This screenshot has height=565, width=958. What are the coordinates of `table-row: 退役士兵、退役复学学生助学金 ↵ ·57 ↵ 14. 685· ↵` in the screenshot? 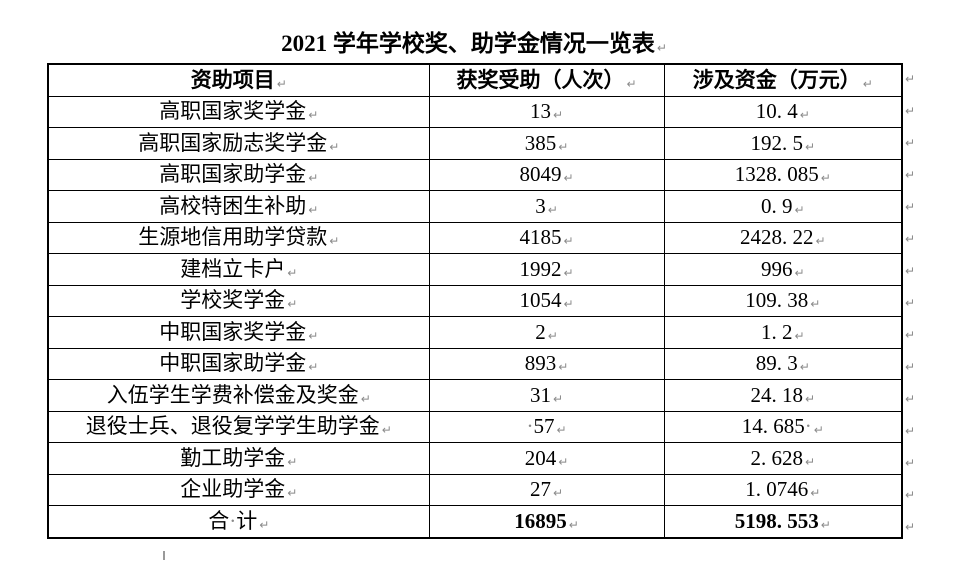 It's located at (475, 426).